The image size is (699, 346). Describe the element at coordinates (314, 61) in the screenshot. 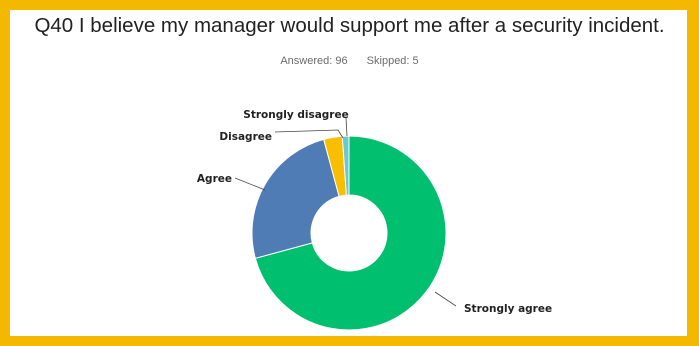

I see `answered-count: Answered: 96` at that location.